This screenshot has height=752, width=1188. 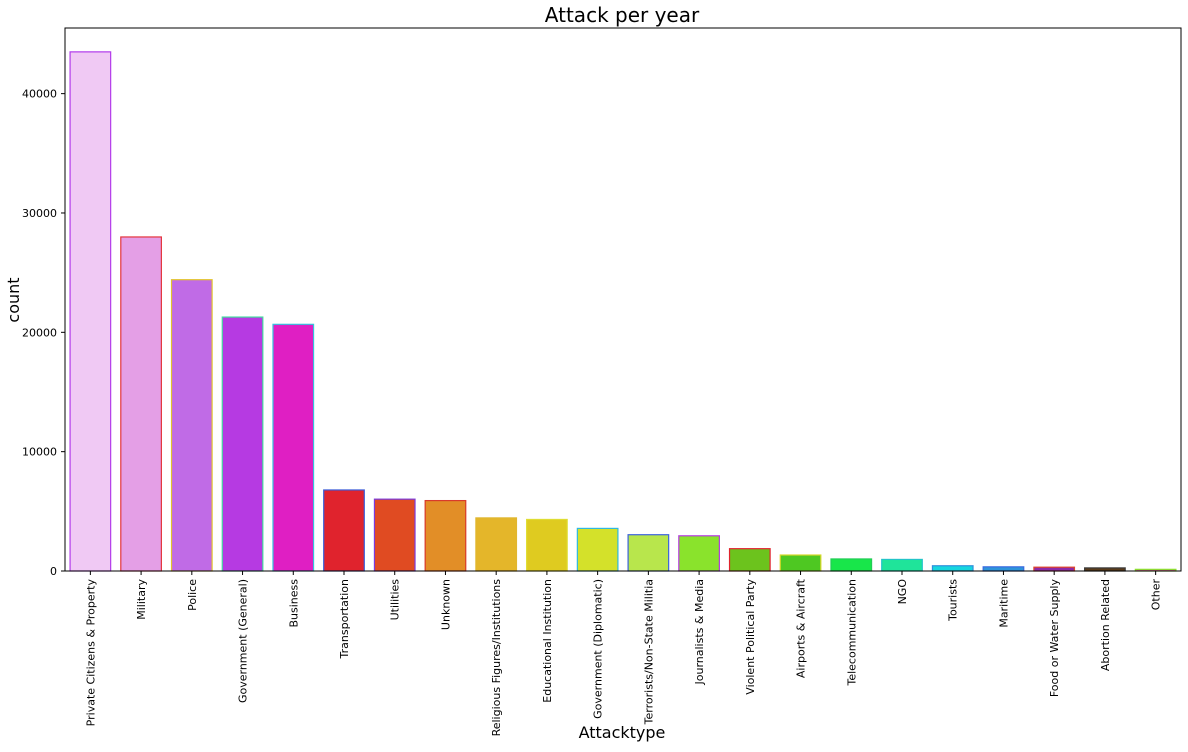 What do you see at coordinates (750, 637) in the screenshot?
I see `x-tick-label: Violent Political Party` at bounding box center [750, 637].